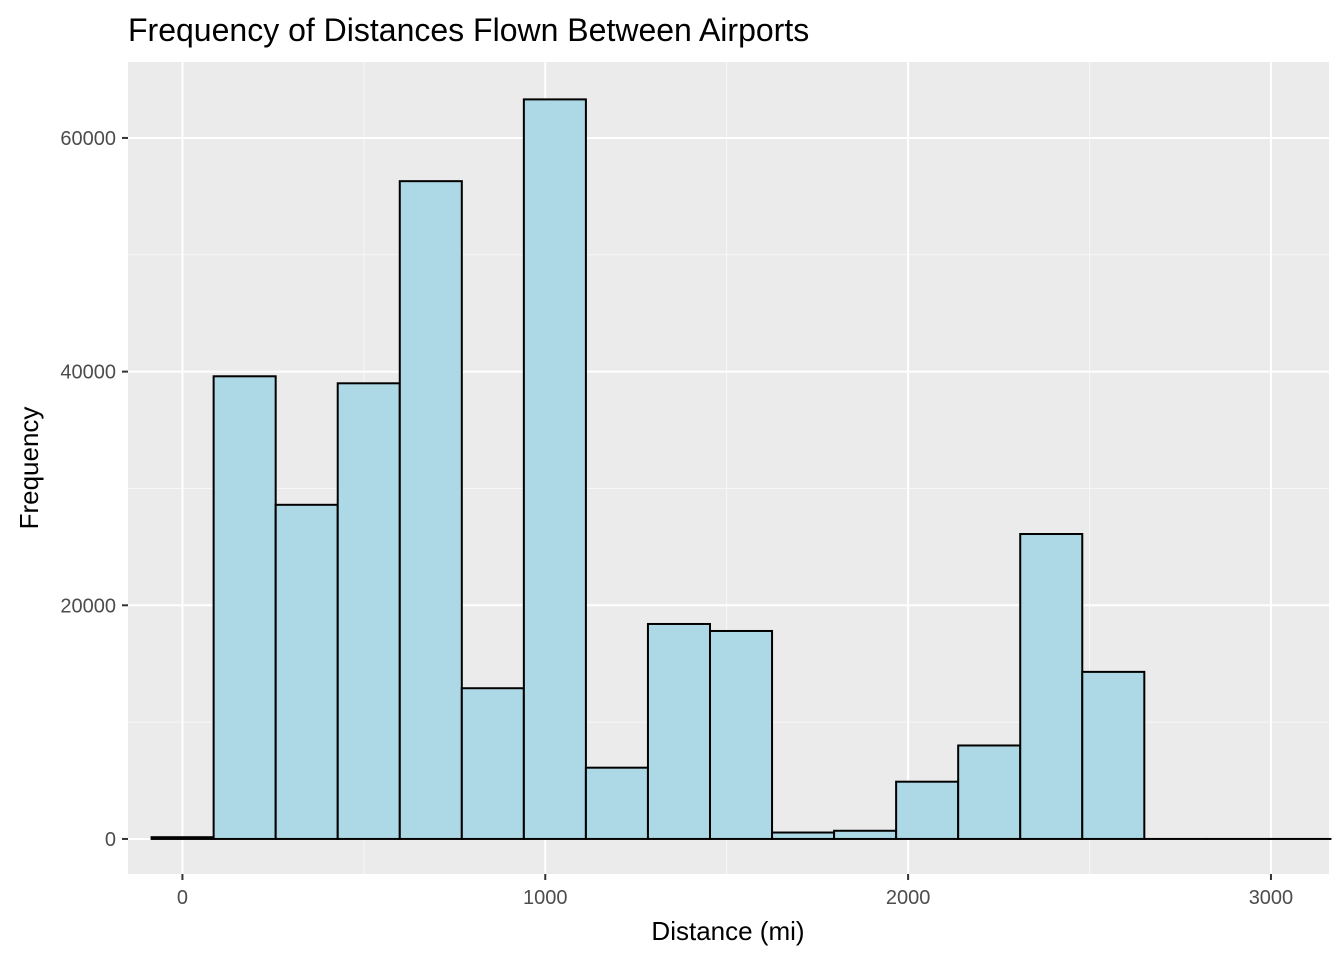  What do you see at coordinates (545, 898) in the screenshot?
I see `x-tick-label: 1000` at bounding box center [545, 898].